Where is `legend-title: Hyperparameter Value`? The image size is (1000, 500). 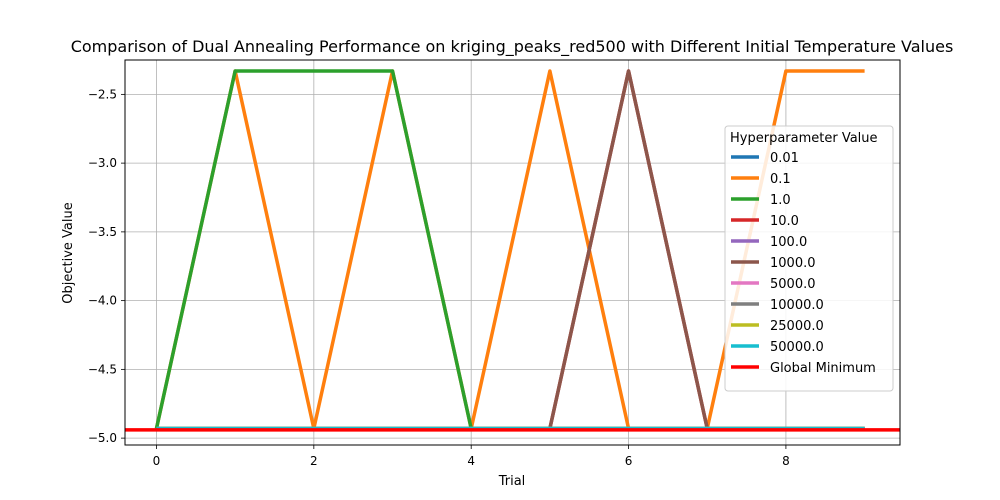 legend-title: Hyperparameter Value is located at coordinates (804, 138).